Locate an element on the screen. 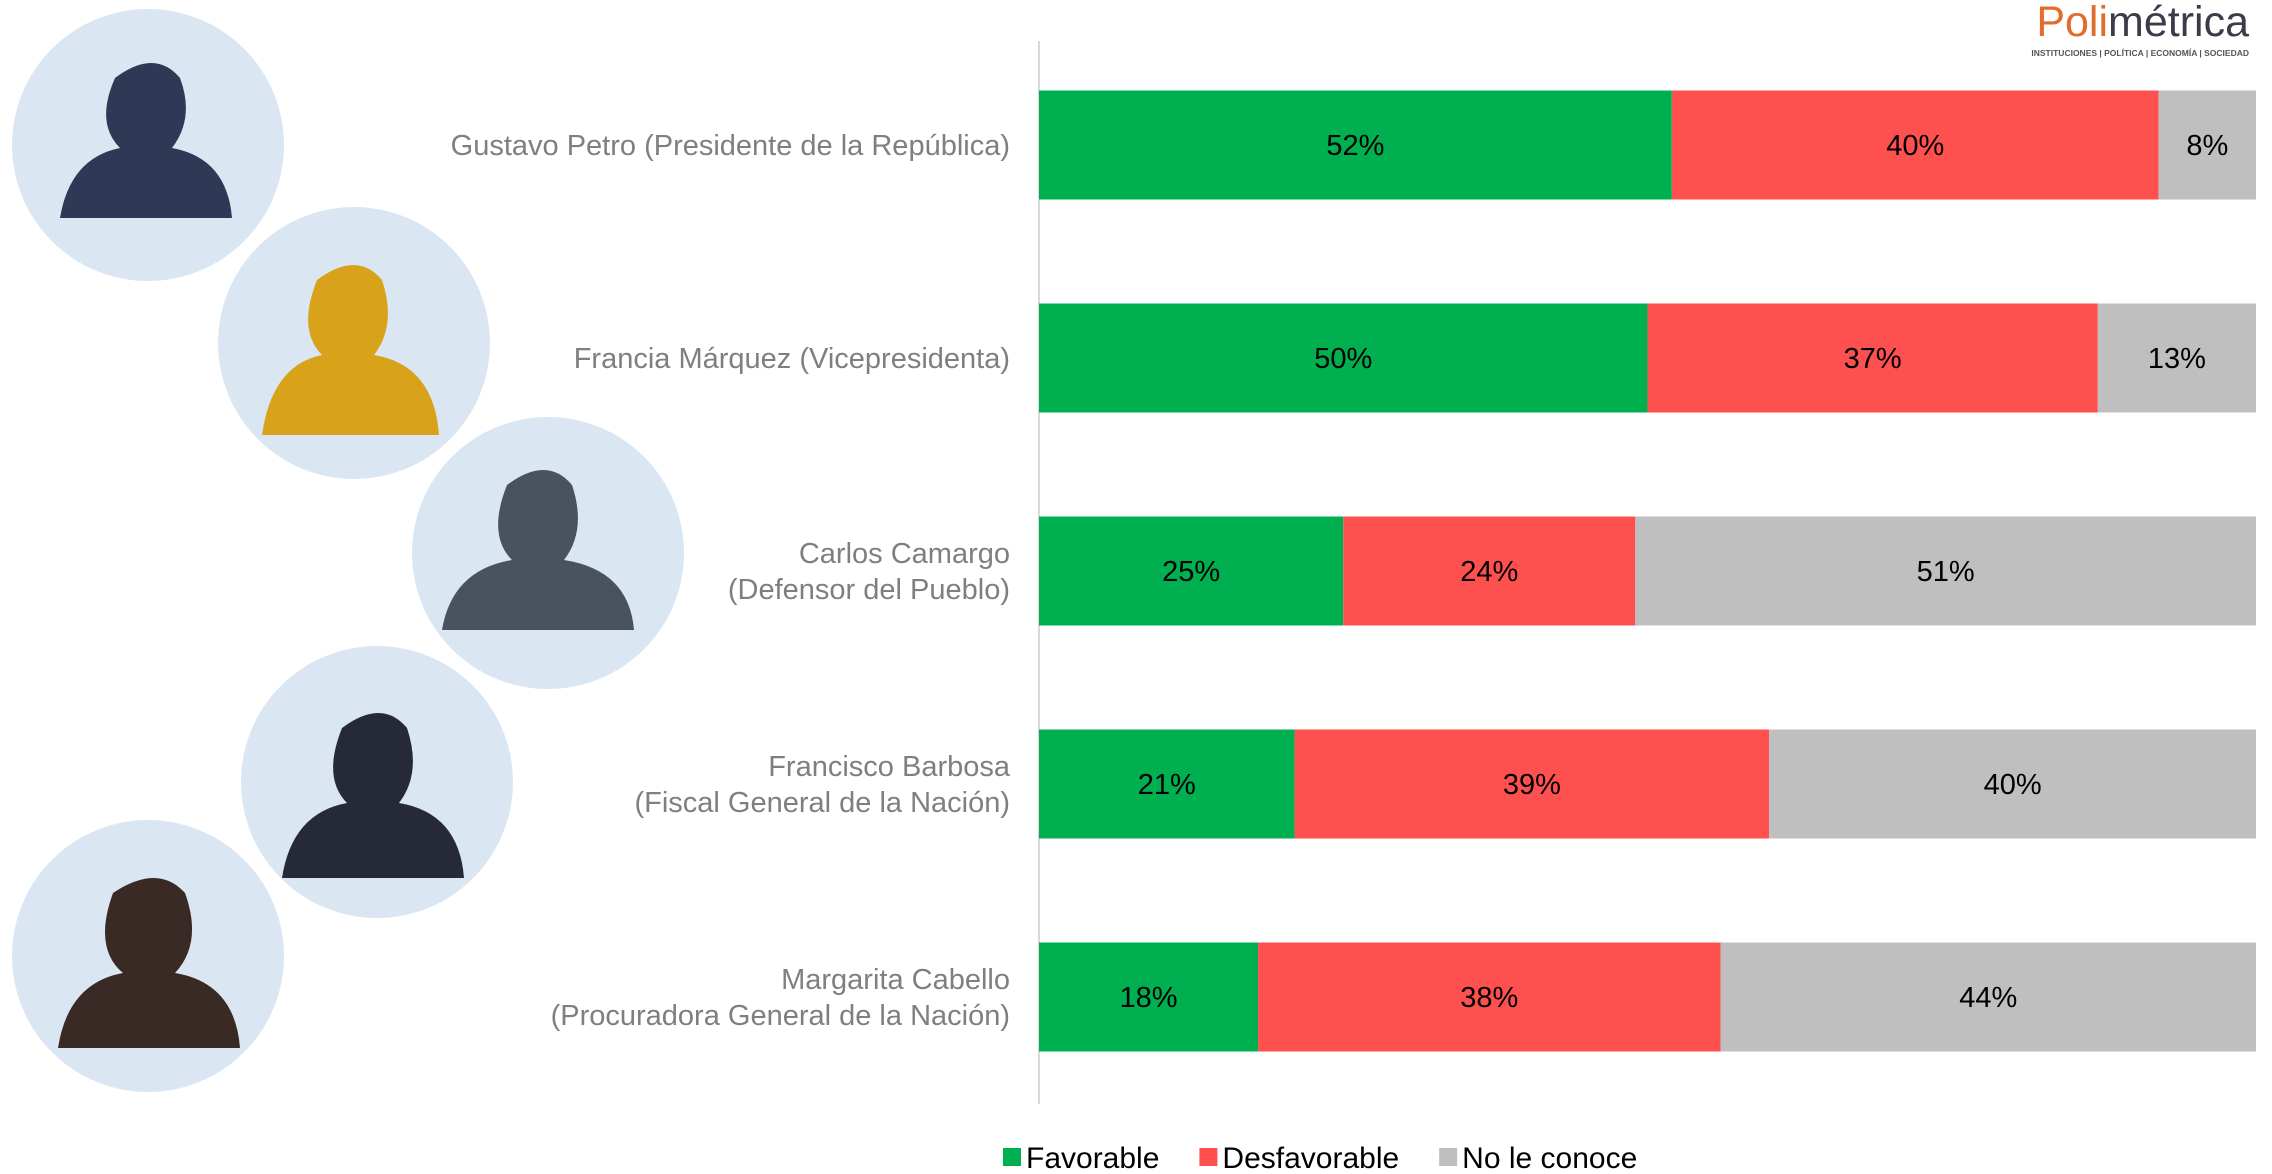 The width and height of the screenshot is (2272, 1174). category-line: (Procuradora General de la Nación) is located at coordinates (780, 1016).